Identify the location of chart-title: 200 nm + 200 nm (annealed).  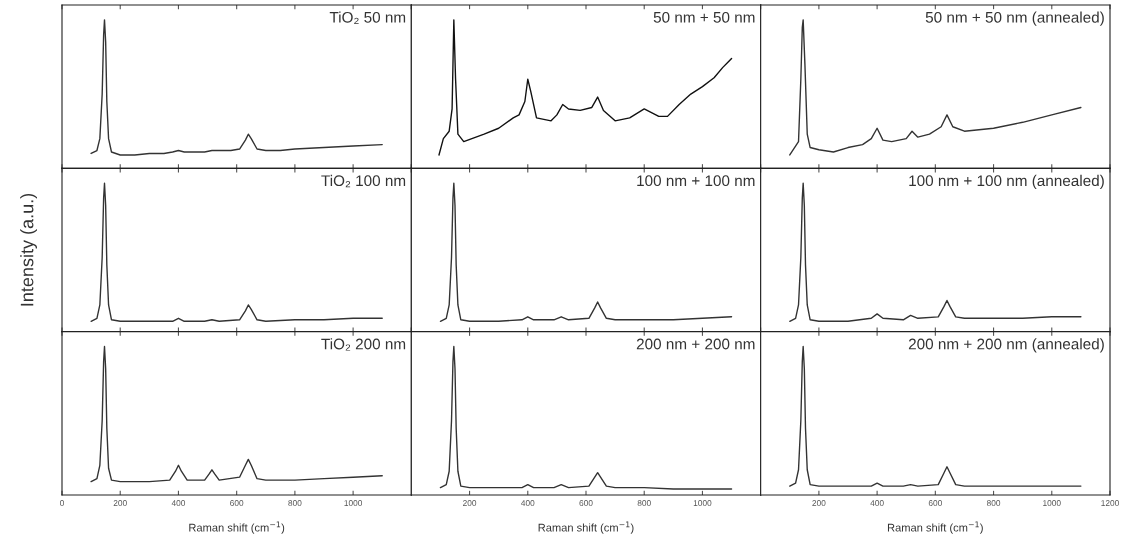
(1006, 345).